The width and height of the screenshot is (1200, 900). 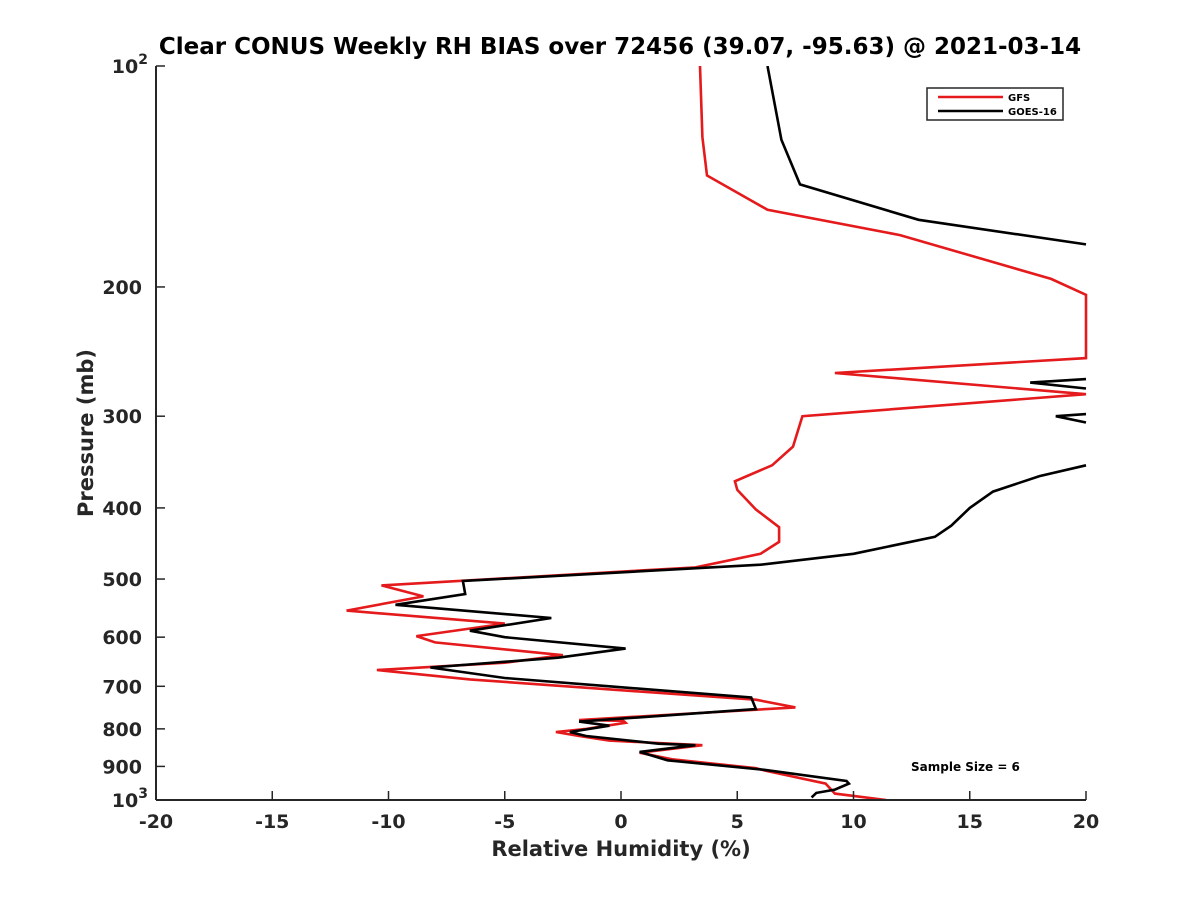 I want to click on x-tick-label: 10, so click(x=853, y=822).